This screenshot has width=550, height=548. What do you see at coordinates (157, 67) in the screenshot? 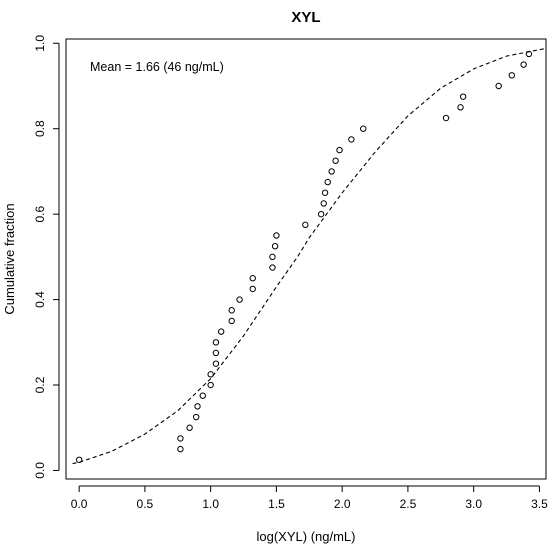
I see `mean-annotation: Mean = 1.66 (46 ng/mL)` at bounding box center [157, 67].